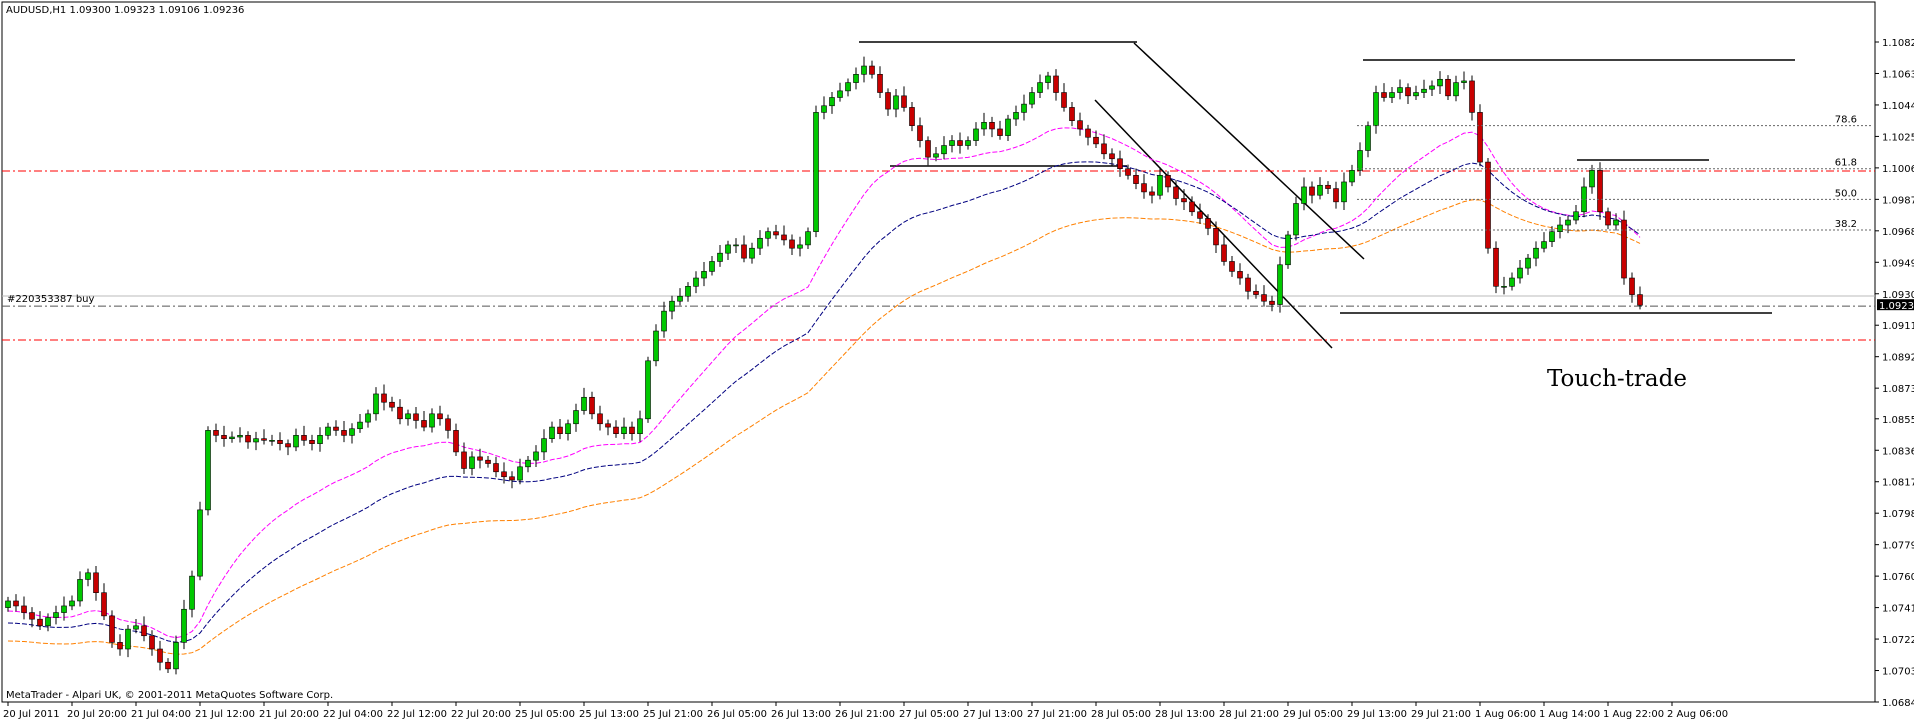 This screenshot has width=1914, height=722. I want to click on channel-upper-line, so click(1249, 151).